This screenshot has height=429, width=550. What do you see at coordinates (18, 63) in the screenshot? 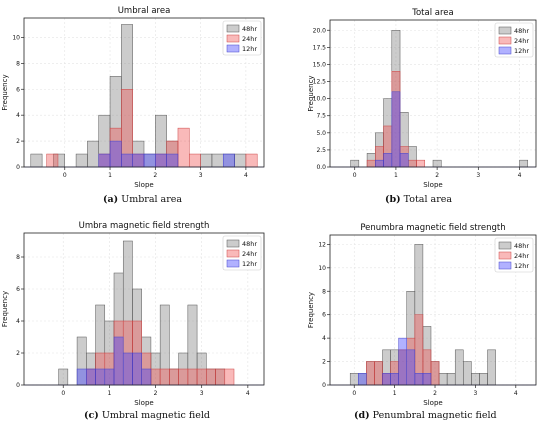
I see `y-tick-label: 8` at bounding box center [18, 63].